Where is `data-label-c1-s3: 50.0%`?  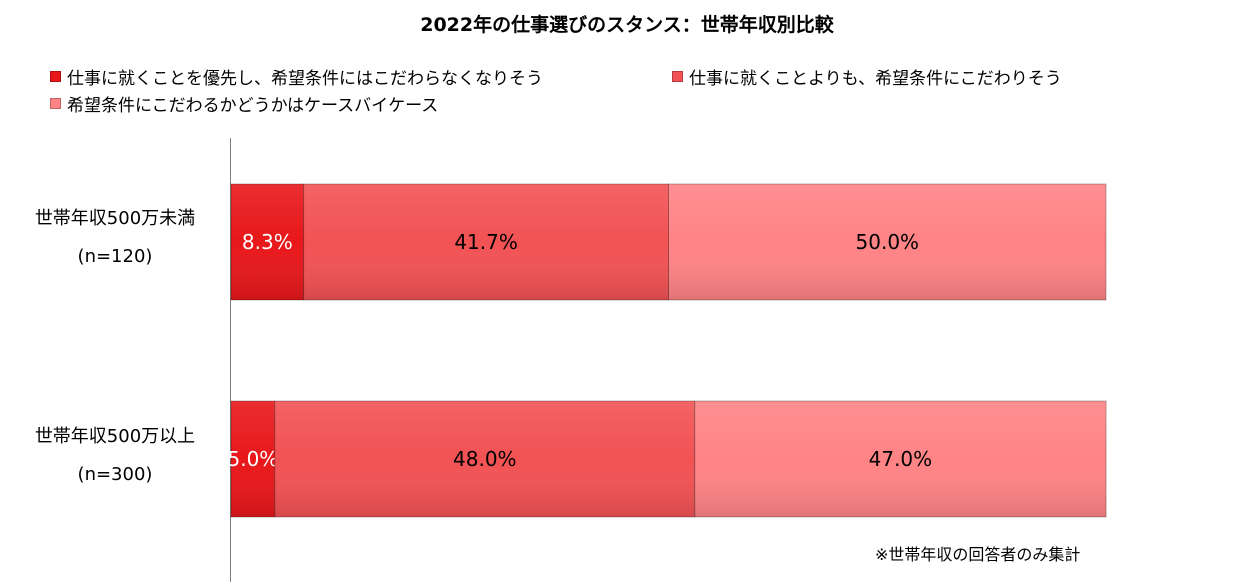 data-label-c1-s3: 50.0% is located at coordinates (888, 242).